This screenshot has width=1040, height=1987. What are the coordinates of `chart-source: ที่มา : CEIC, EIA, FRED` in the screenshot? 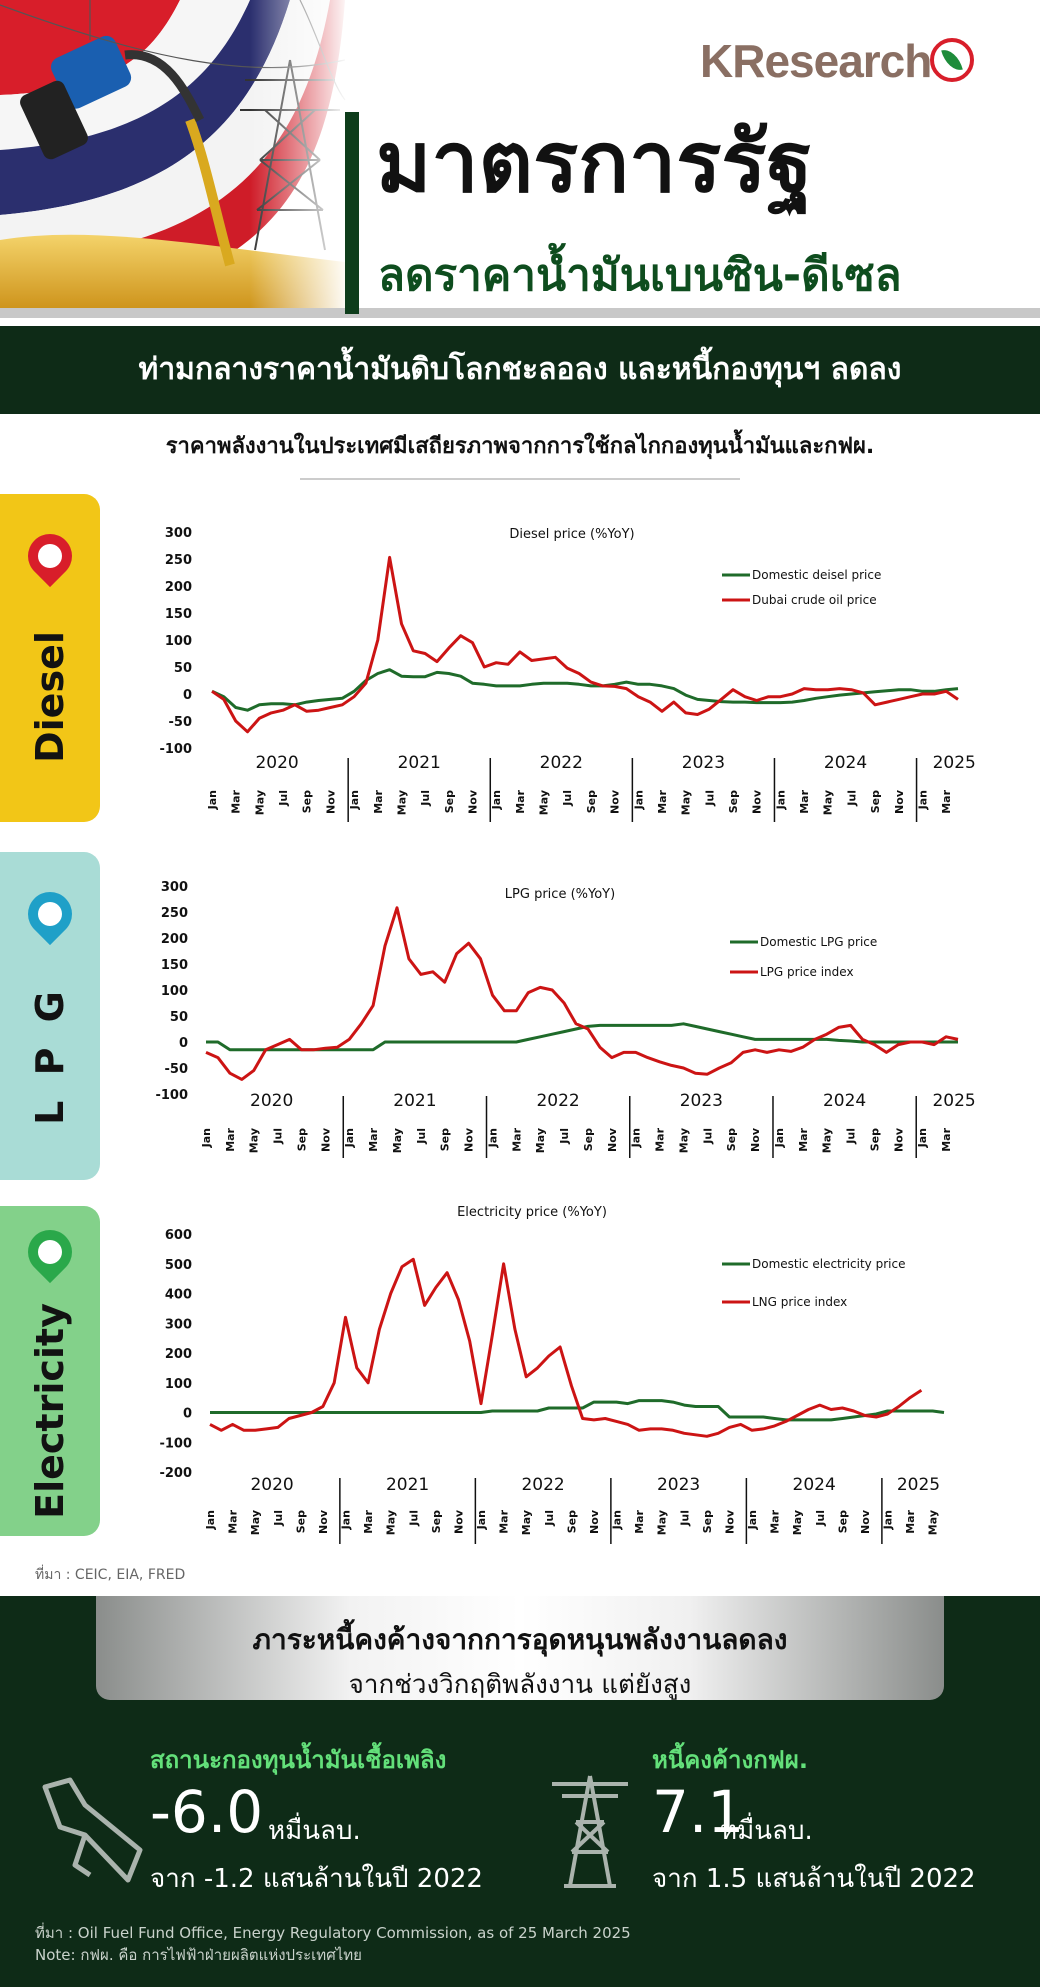 It's located at (110, 1575).